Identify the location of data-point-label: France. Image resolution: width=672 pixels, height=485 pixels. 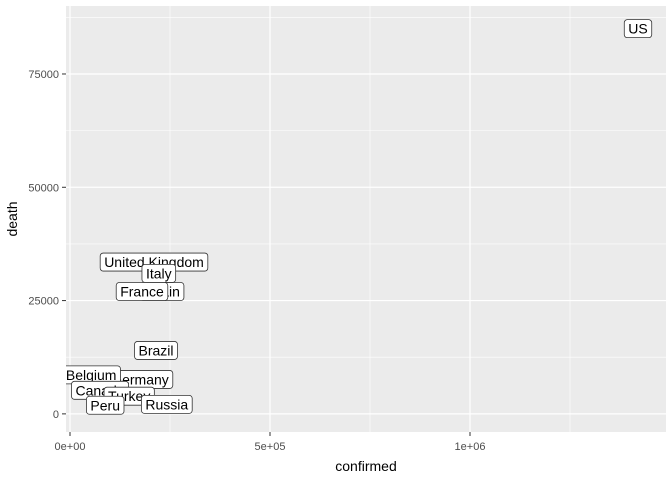
(142, 291).